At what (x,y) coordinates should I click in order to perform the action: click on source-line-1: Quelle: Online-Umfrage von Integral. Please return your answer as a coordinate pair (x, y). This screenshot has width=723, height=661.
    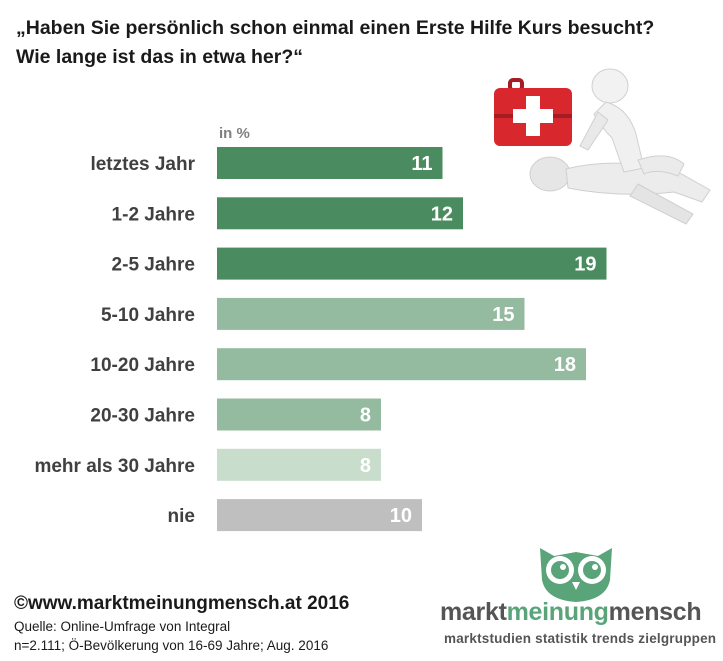
    Looking at the image, I should click on (122, 626).